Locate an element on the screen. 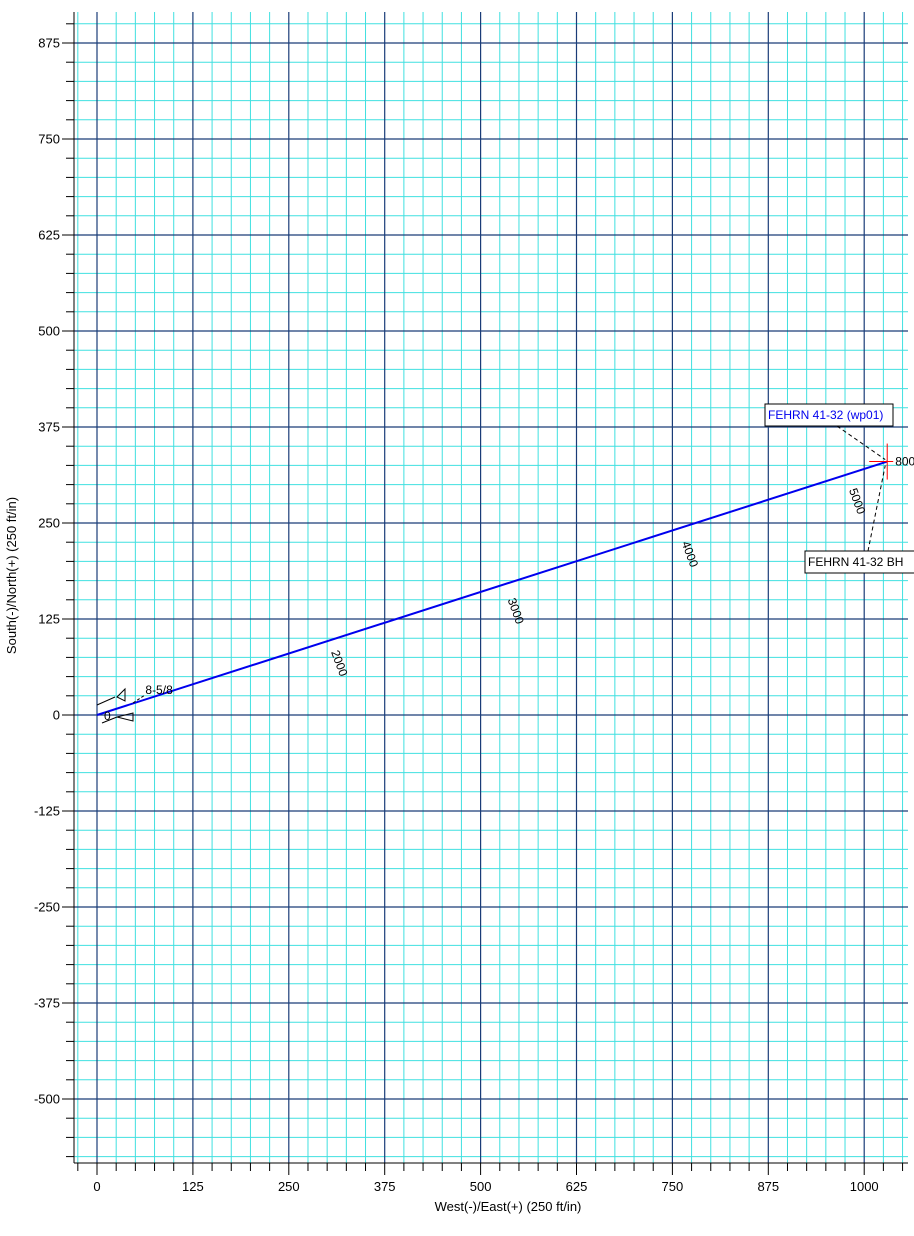 This screenshot has width=914, height=1236. y-axis-title: South(-)/North(+) (250 ft/in) is located at coordinates (11, 575).